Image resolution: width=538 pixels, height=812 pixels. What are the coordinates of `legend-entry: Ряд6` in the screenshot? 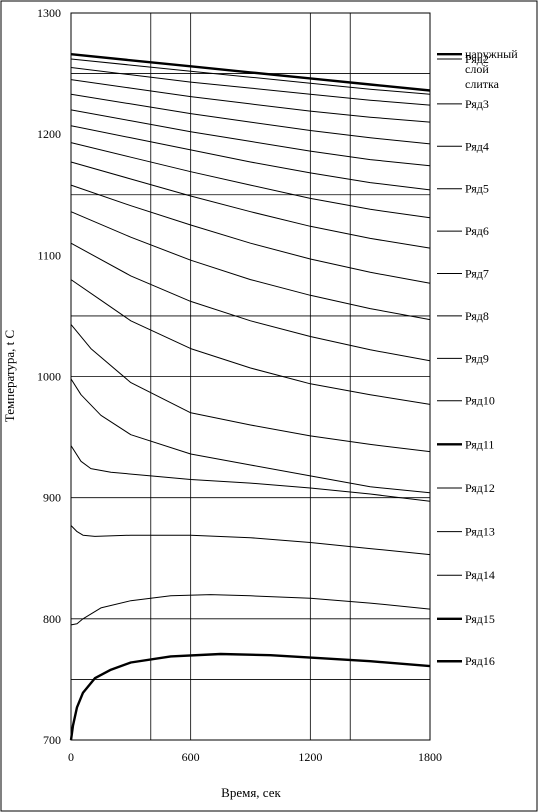 It's located at (463, 231).